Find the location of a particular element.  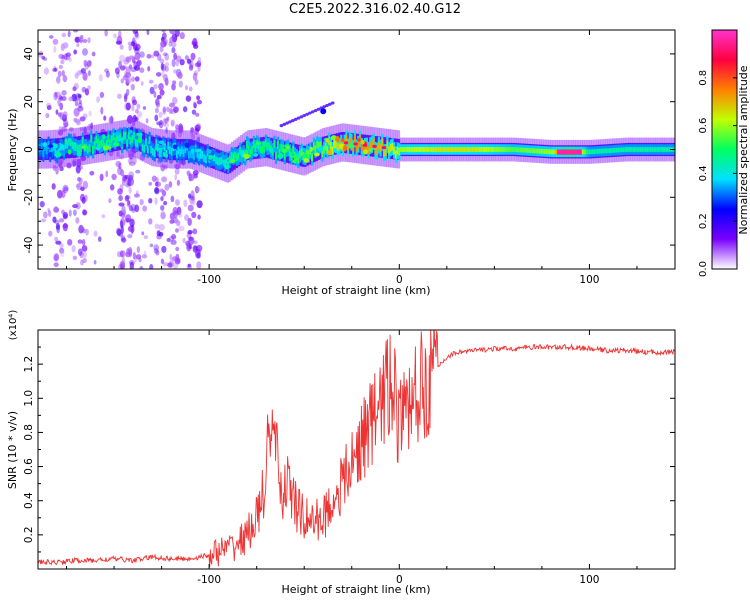

colorbar-tick-label: 0.8 is located at coordinates (703, 78).